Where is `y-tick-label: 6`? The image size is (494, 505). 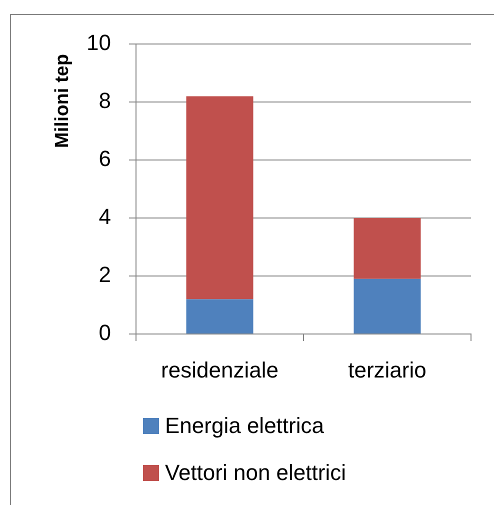 y-tick-label: 6 is located at coordinates (104, 159).